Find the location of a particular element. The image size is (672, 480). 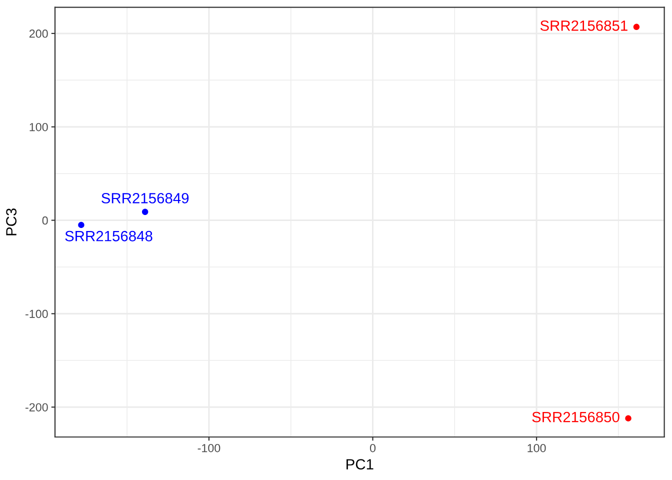

y-tick-label: 200 is located at coordinates (38, 34).